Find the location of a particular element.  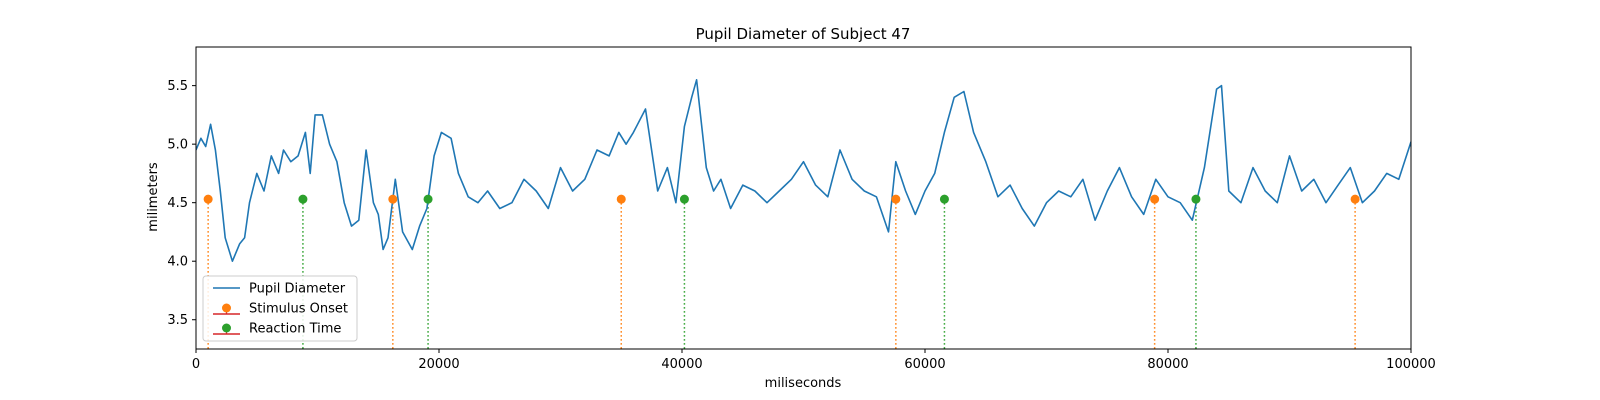

legend-box is located at coordinates (280, 308).